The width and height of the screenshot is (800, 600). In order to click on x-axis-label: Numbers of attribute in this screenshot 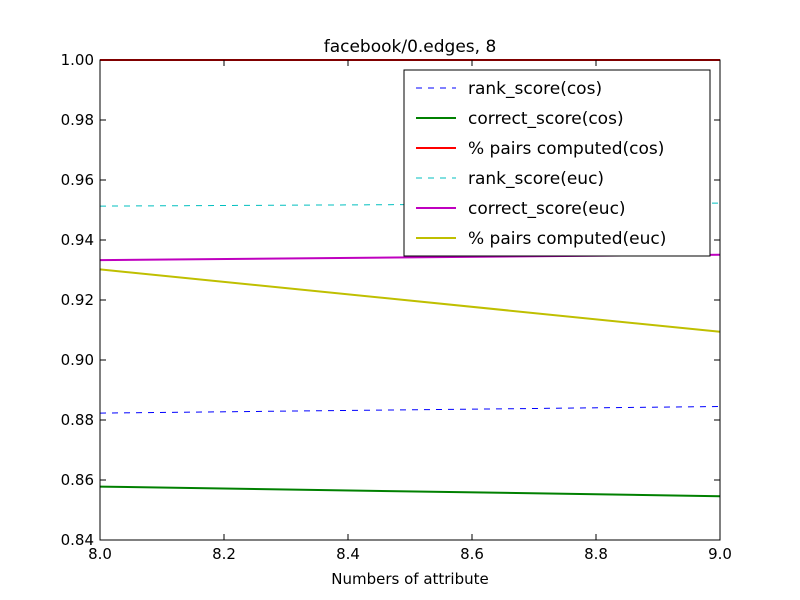, I will do `click(410, 579)`.